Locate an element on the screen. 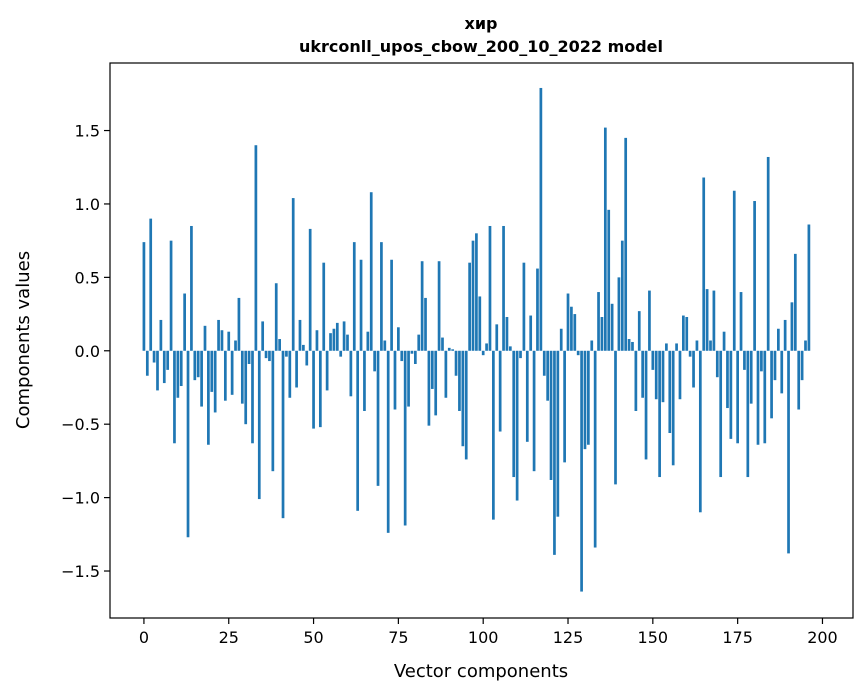 The height and width of the screenshot is (696, 867). x-tick-label: 0 is located at coordinates (144, 637).